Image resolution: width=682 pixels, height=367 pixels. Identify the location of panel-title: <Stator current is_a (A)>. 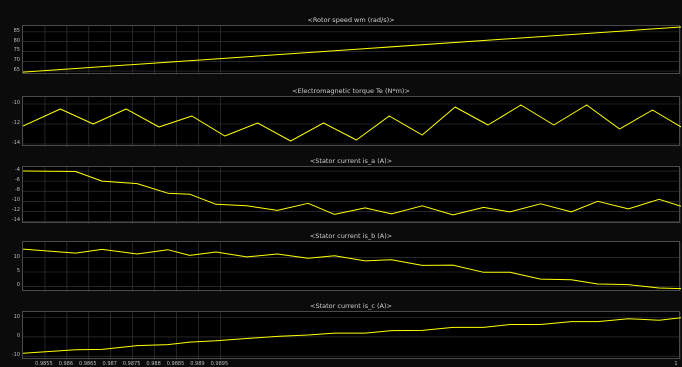
(351, 161).